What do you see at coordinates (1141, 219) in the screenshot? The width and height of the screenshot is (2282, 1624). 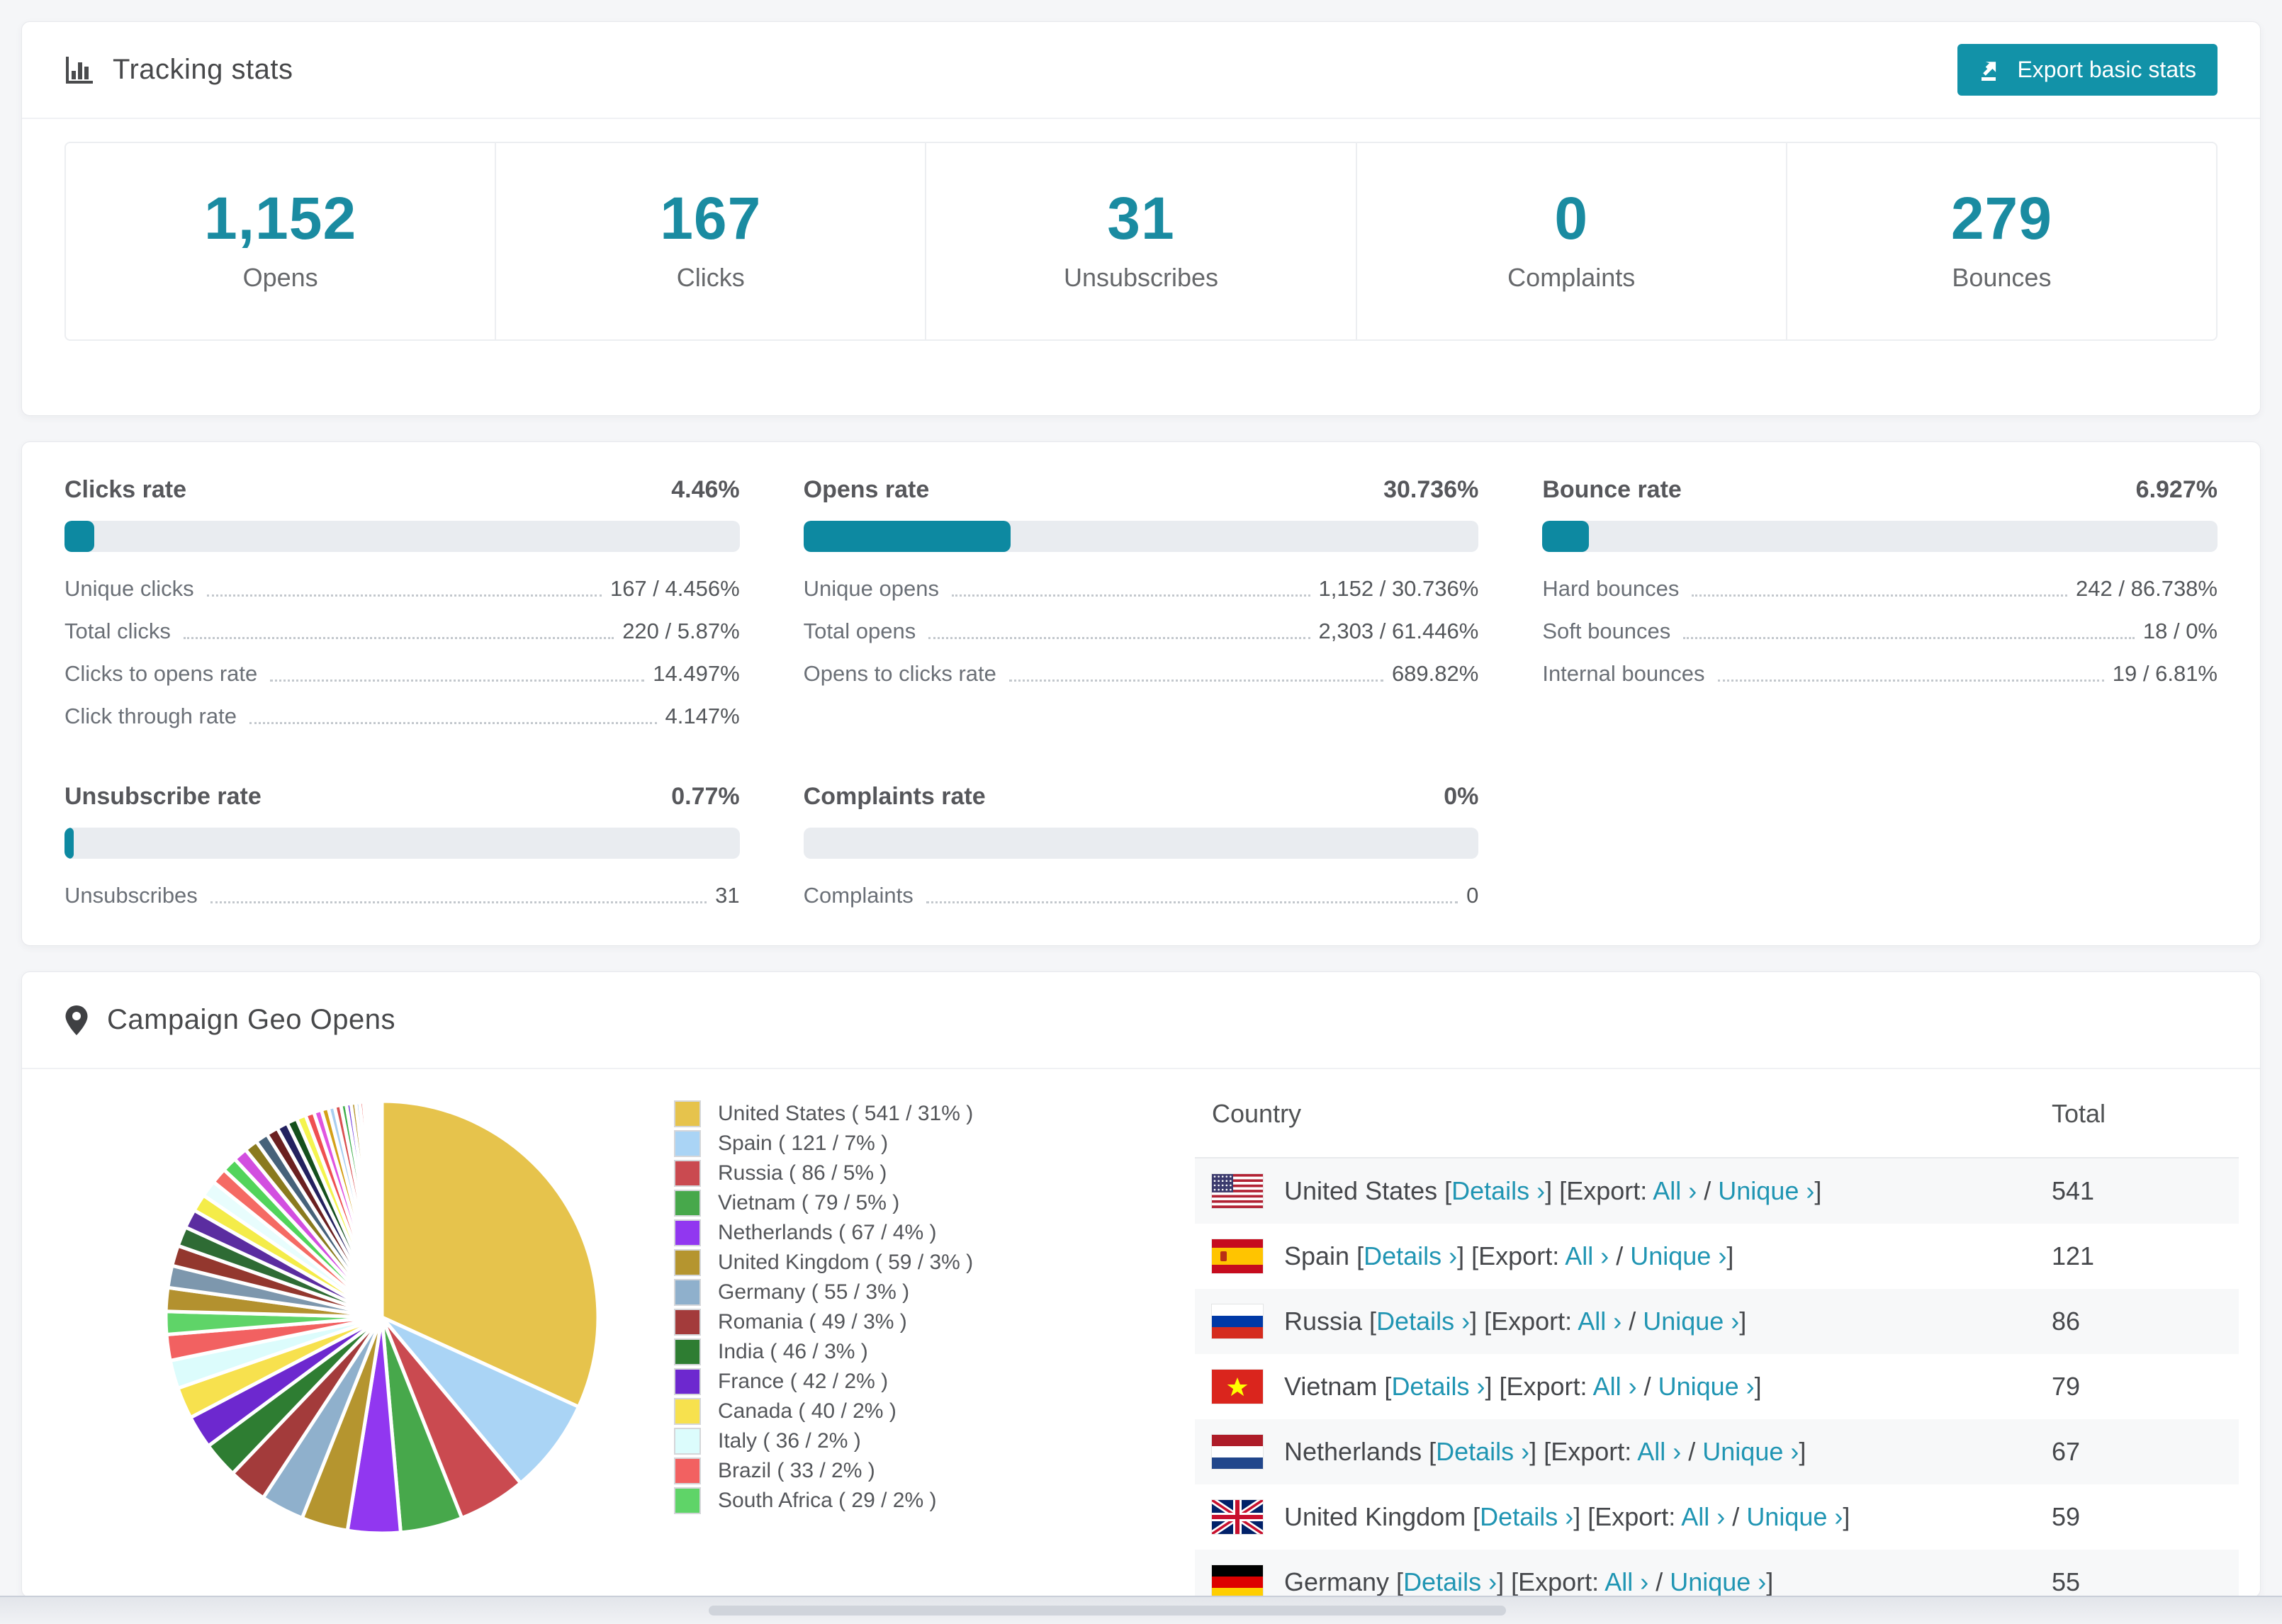 I see `stat-value: 31` at bounding box center [1141, 219].